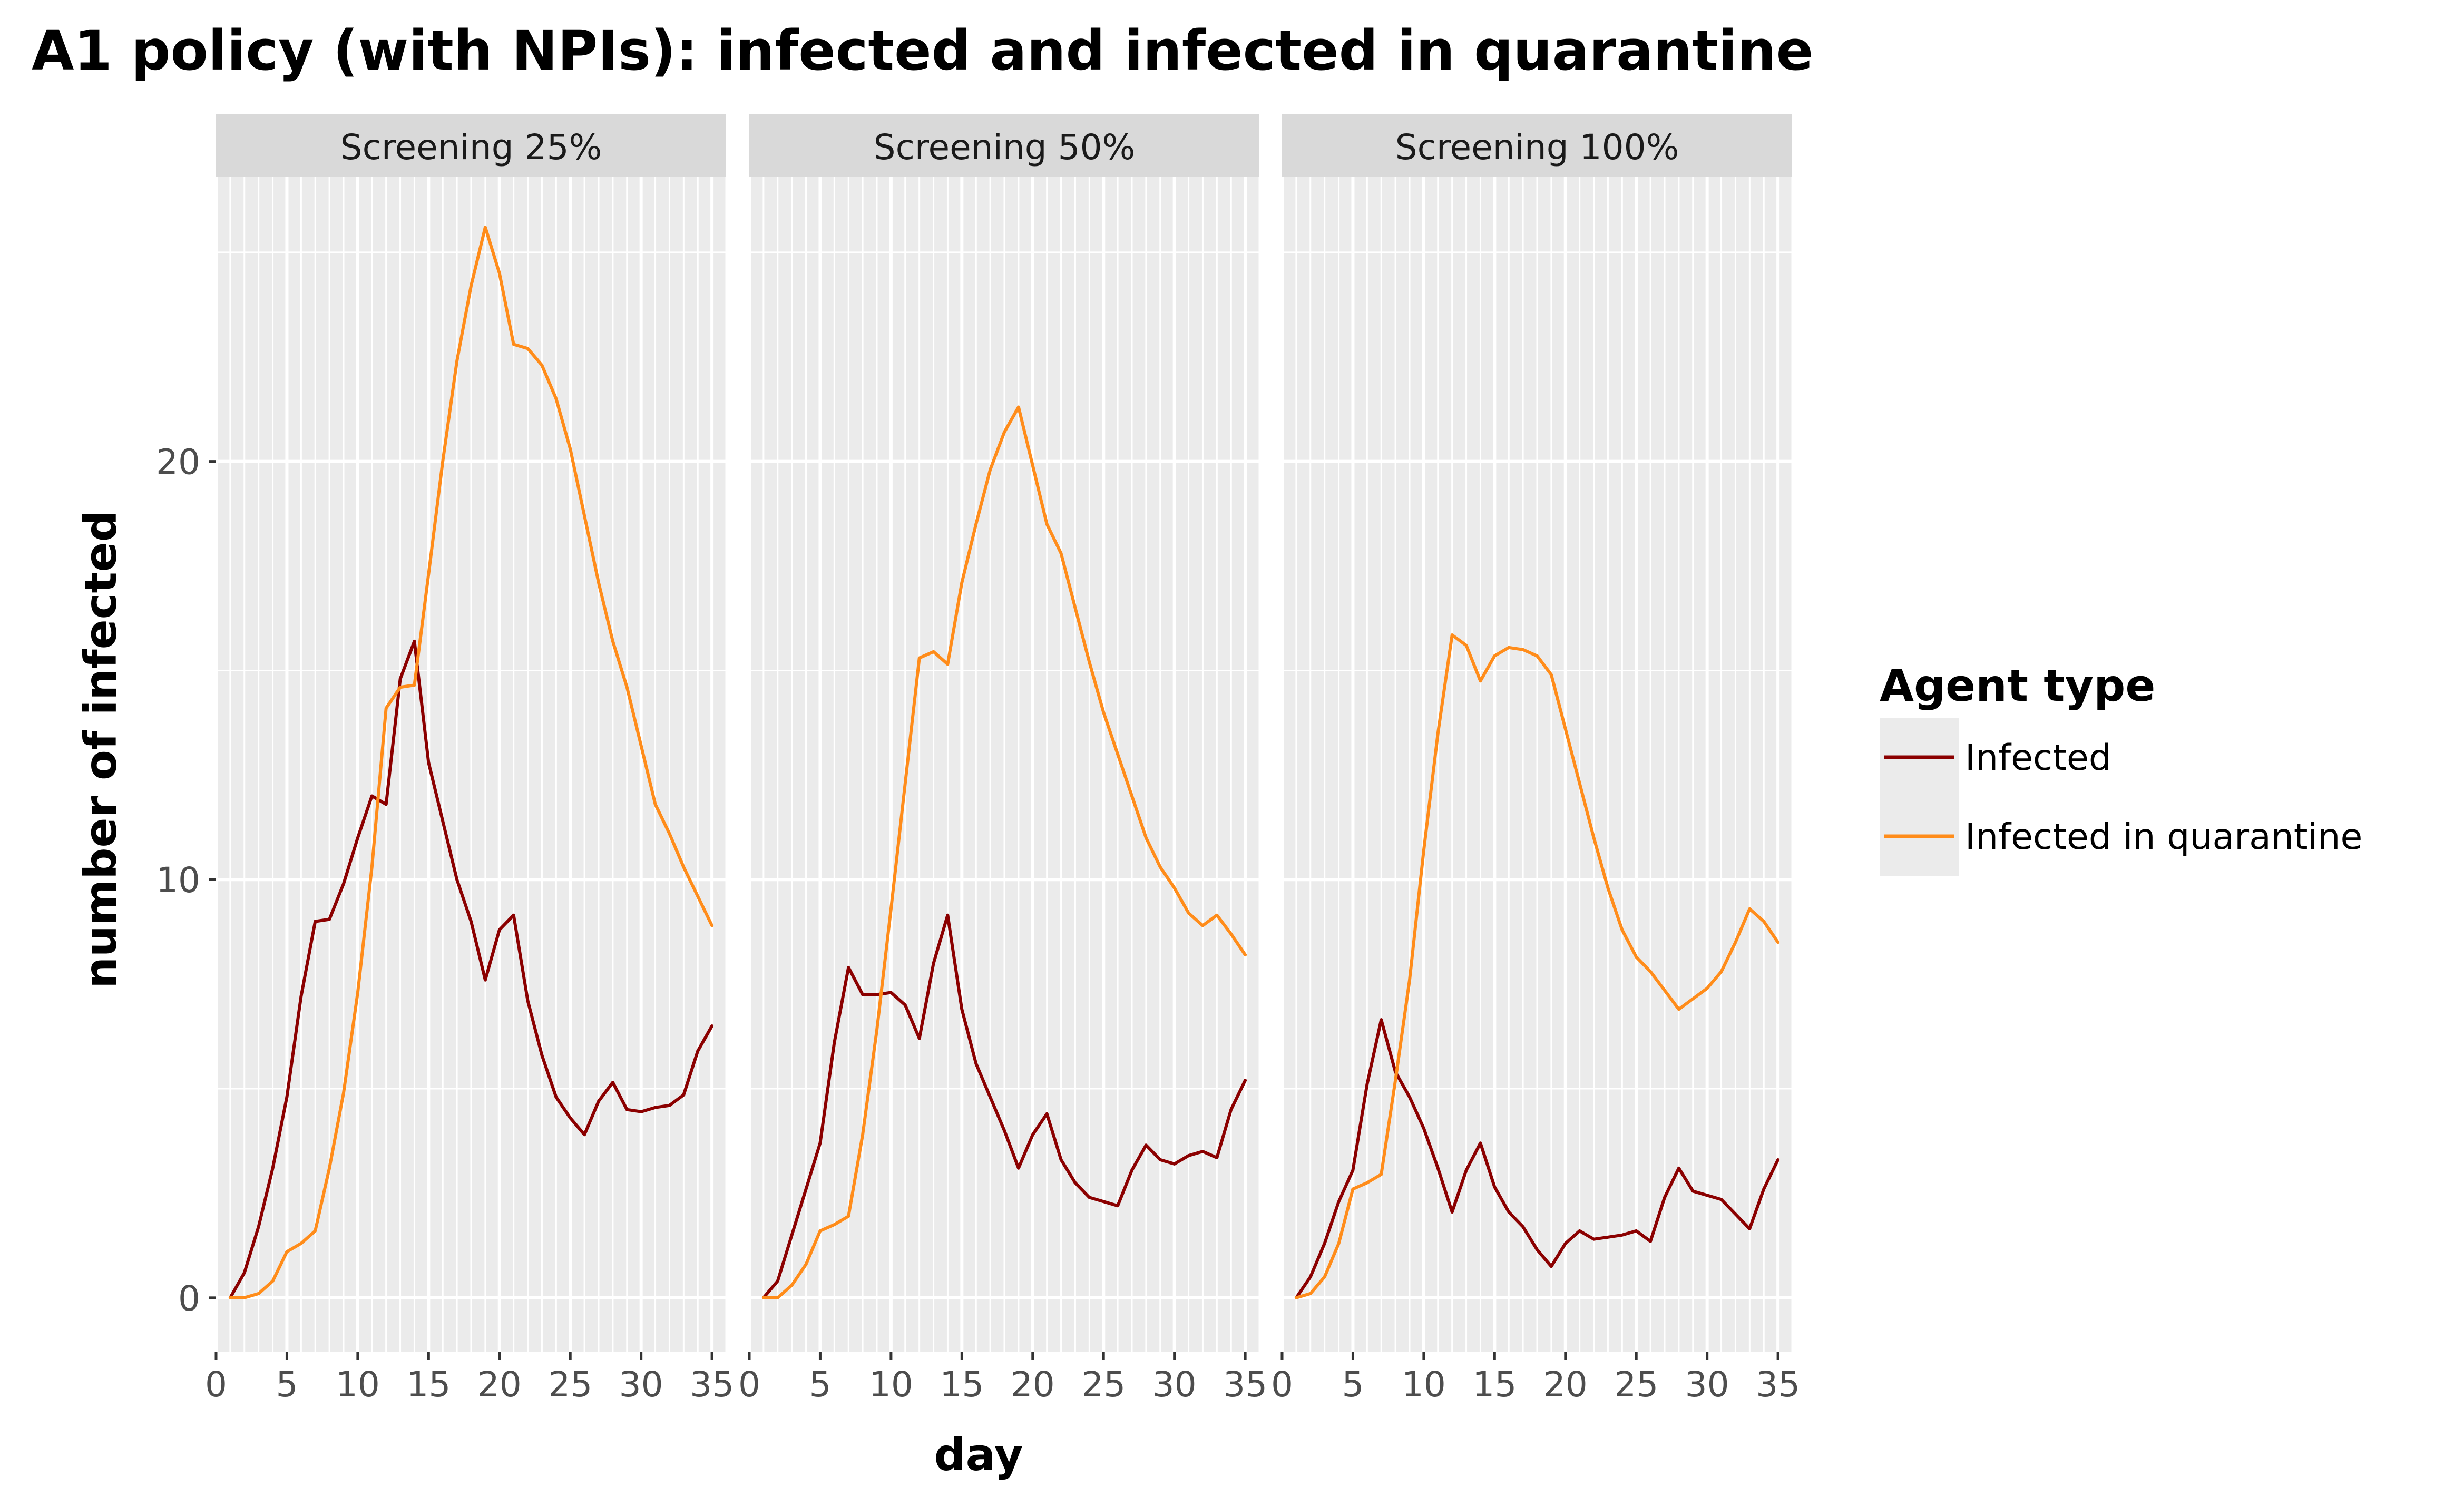 The image size is (2464, 1506). I want to click on legend-label: Infected, so click(2038, 758).